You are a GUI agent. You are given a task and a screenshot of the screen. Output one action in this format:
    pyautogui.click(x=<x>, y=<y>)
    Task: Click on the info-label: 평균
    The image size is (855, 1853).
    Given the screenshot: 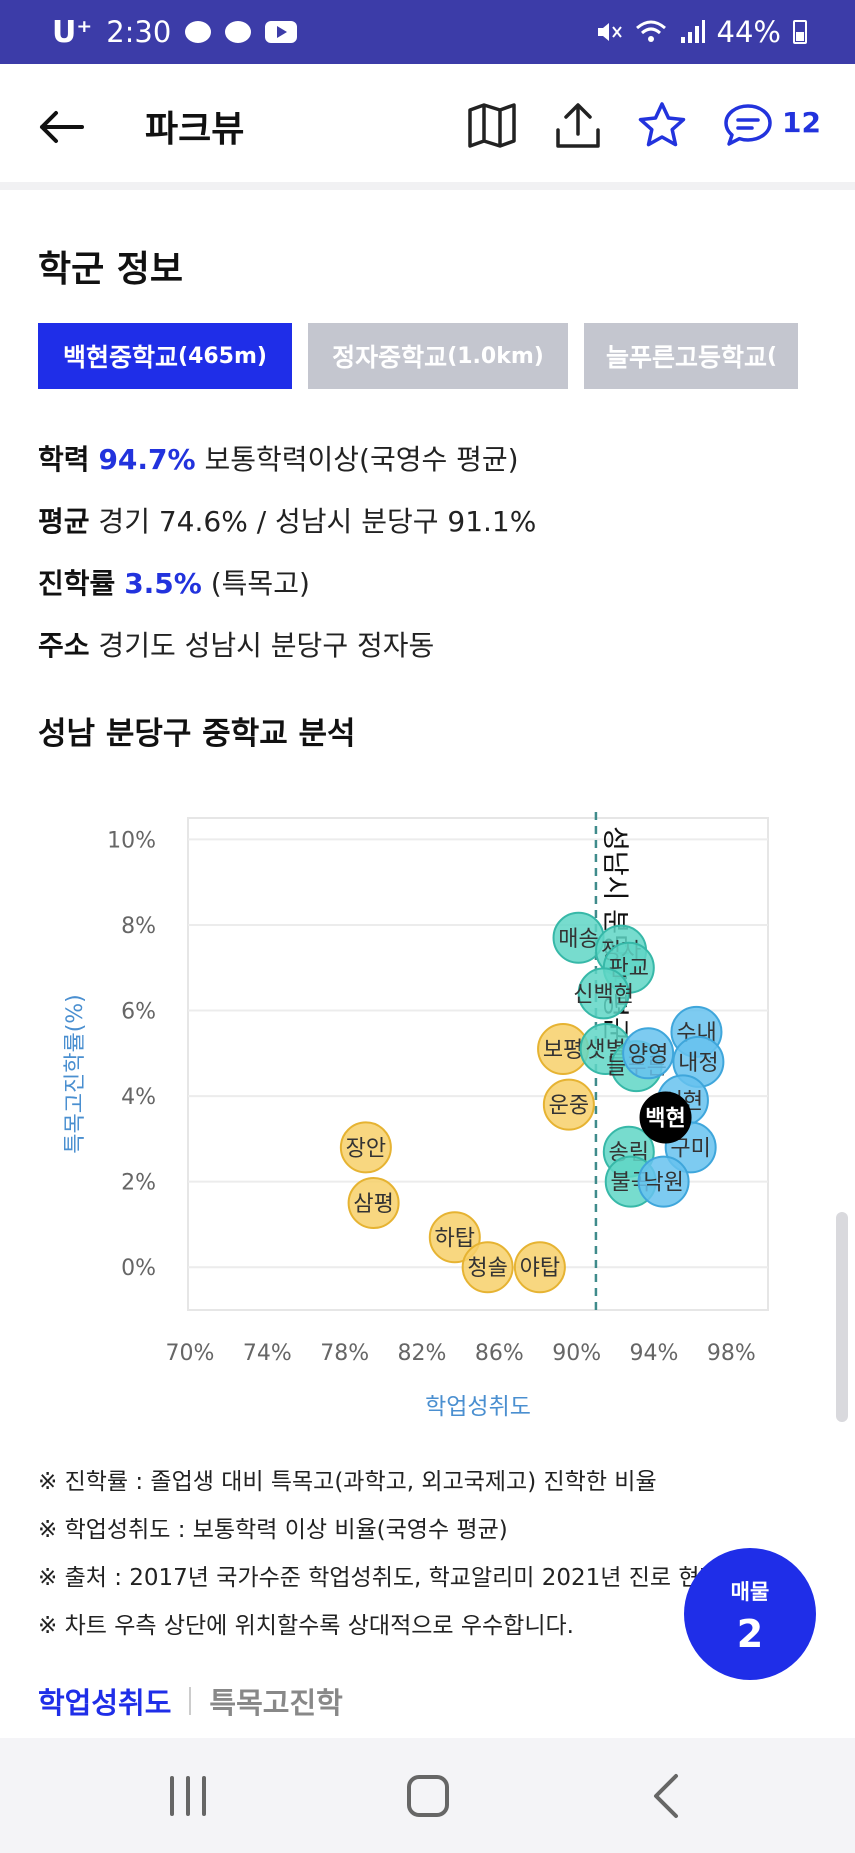 What is the action you would take?
    pyautogui.click(x=64, y=521)
    